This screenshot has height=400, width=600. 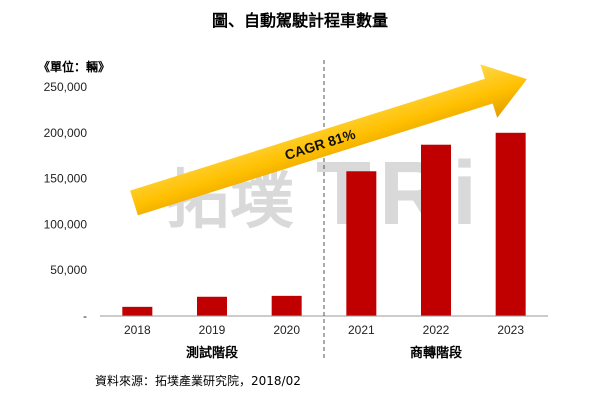 What do you see at coordinates (286, 330) in the screenshot?
I see `x-tick-label-2020: 2020` at bounding box center [286, 330].